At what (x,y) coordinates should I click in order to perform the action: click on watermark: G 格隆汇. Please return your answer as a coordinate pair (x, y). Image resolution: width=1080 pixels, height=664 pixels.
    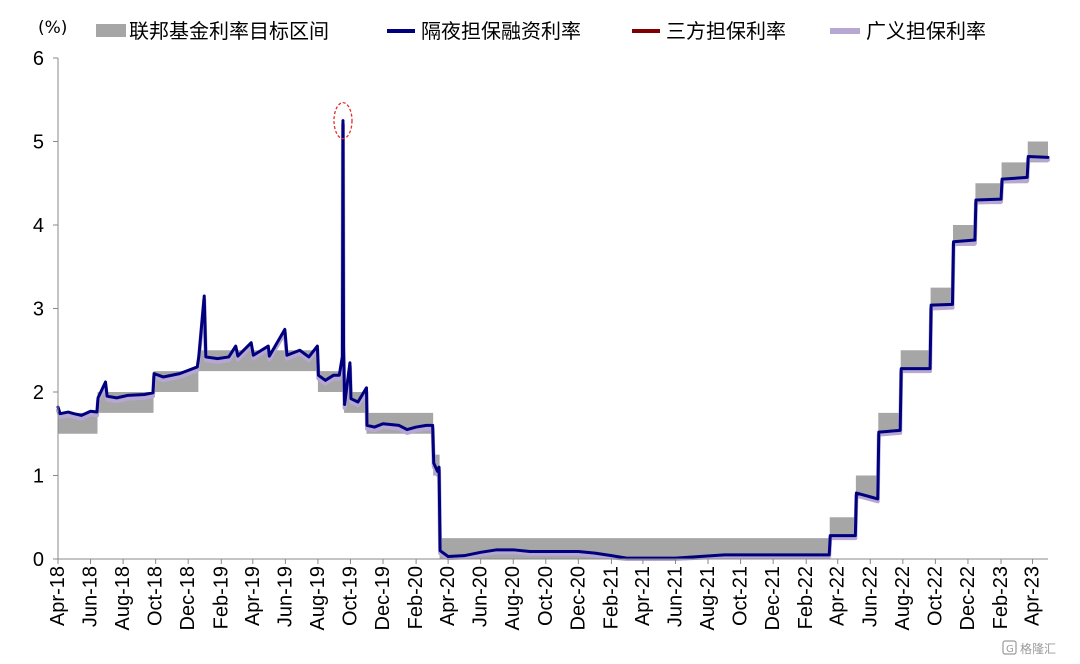
    Looking at the image, I should click on (1029, 648).